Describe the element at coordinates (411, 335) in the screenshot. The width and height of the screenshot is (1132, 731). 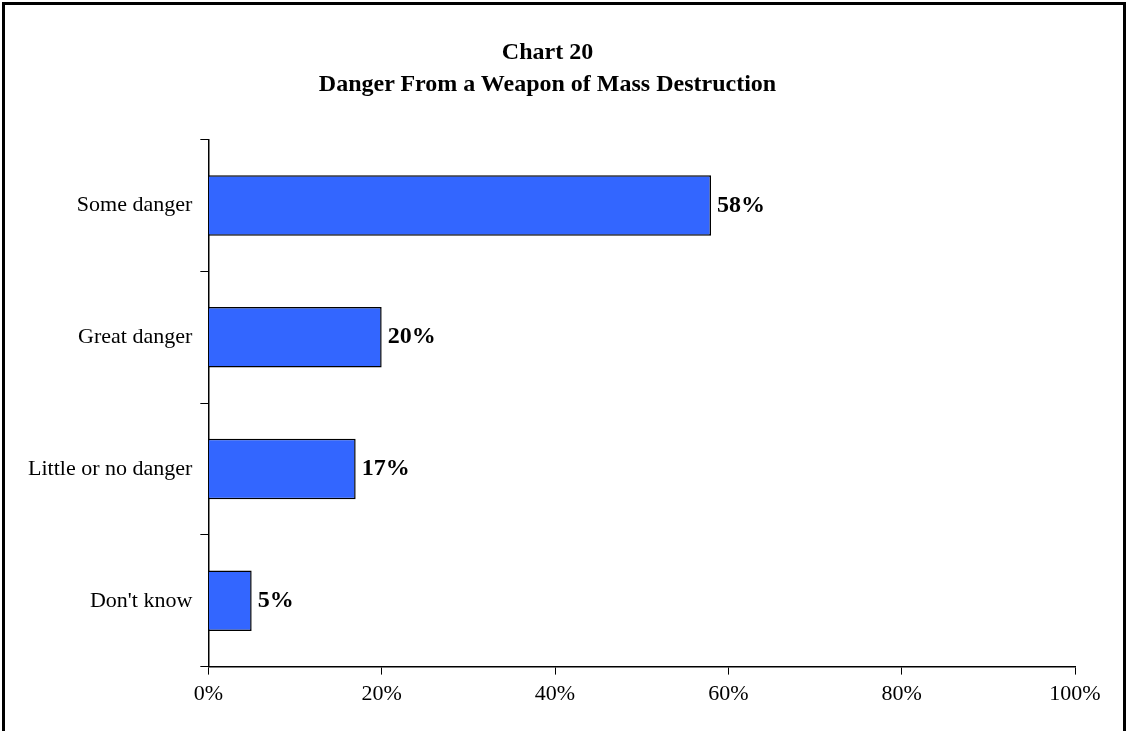
I see `data-label: 20%` at that location.